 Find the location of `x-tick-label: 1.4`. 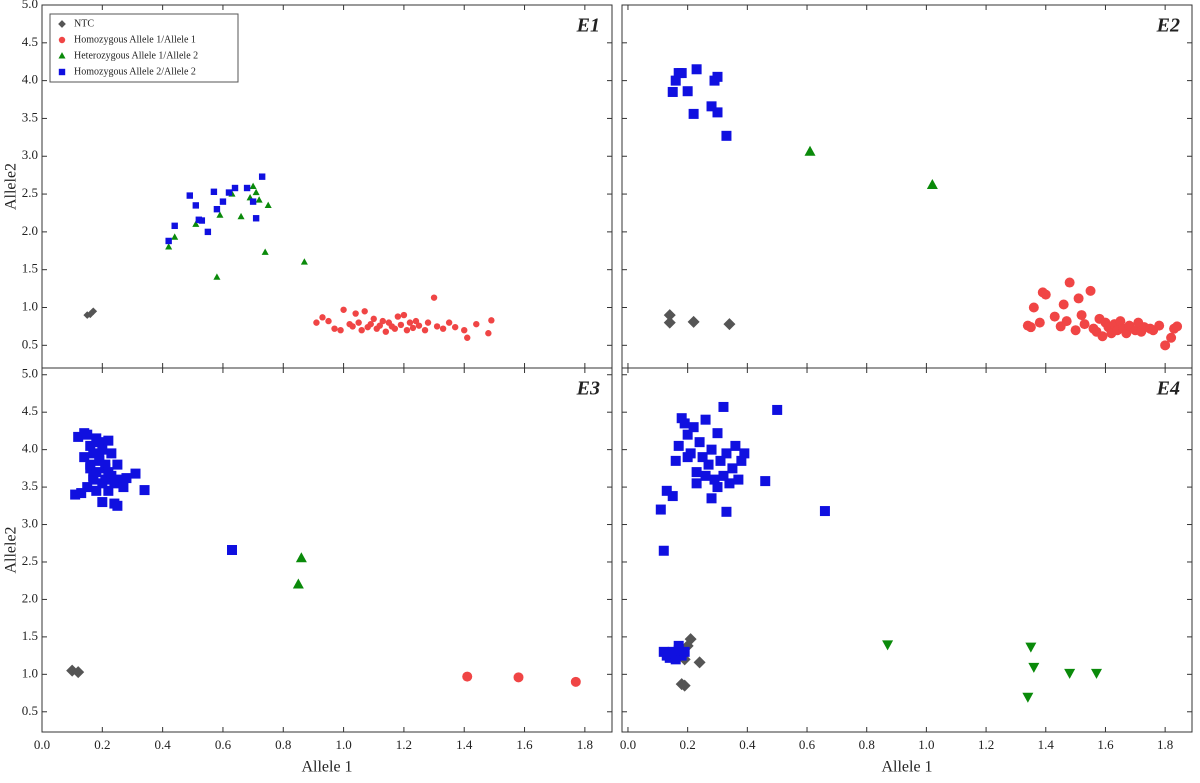

x-tick-label: 1.4 is located at coordinates (464, 744).